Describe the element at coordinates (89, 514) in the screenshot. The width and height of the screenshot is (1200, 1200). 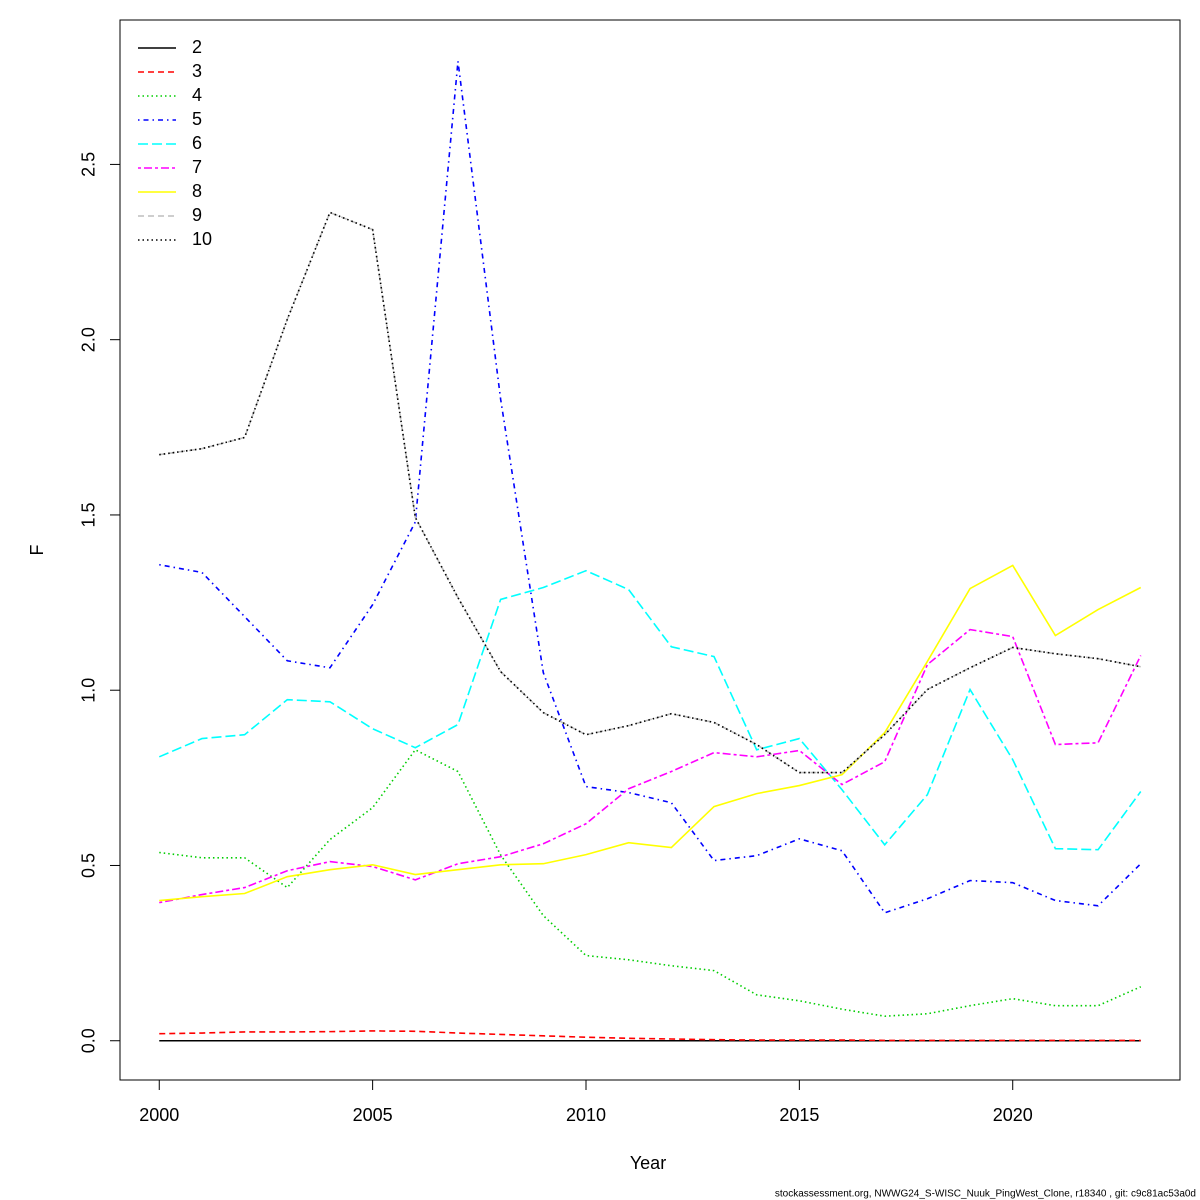
I see `y-tick-label: 1.5` at that location.